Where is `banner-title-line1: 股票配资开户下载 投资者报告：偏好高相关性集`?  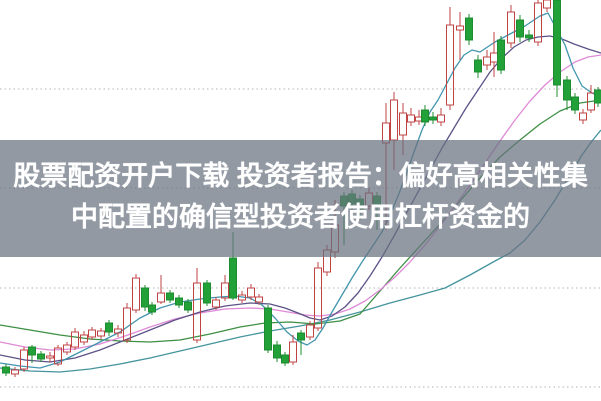 banner-title-line1: 股票配资开户下载 投资者报告：偏好高相关性集 is located at coordinates (300, 176).